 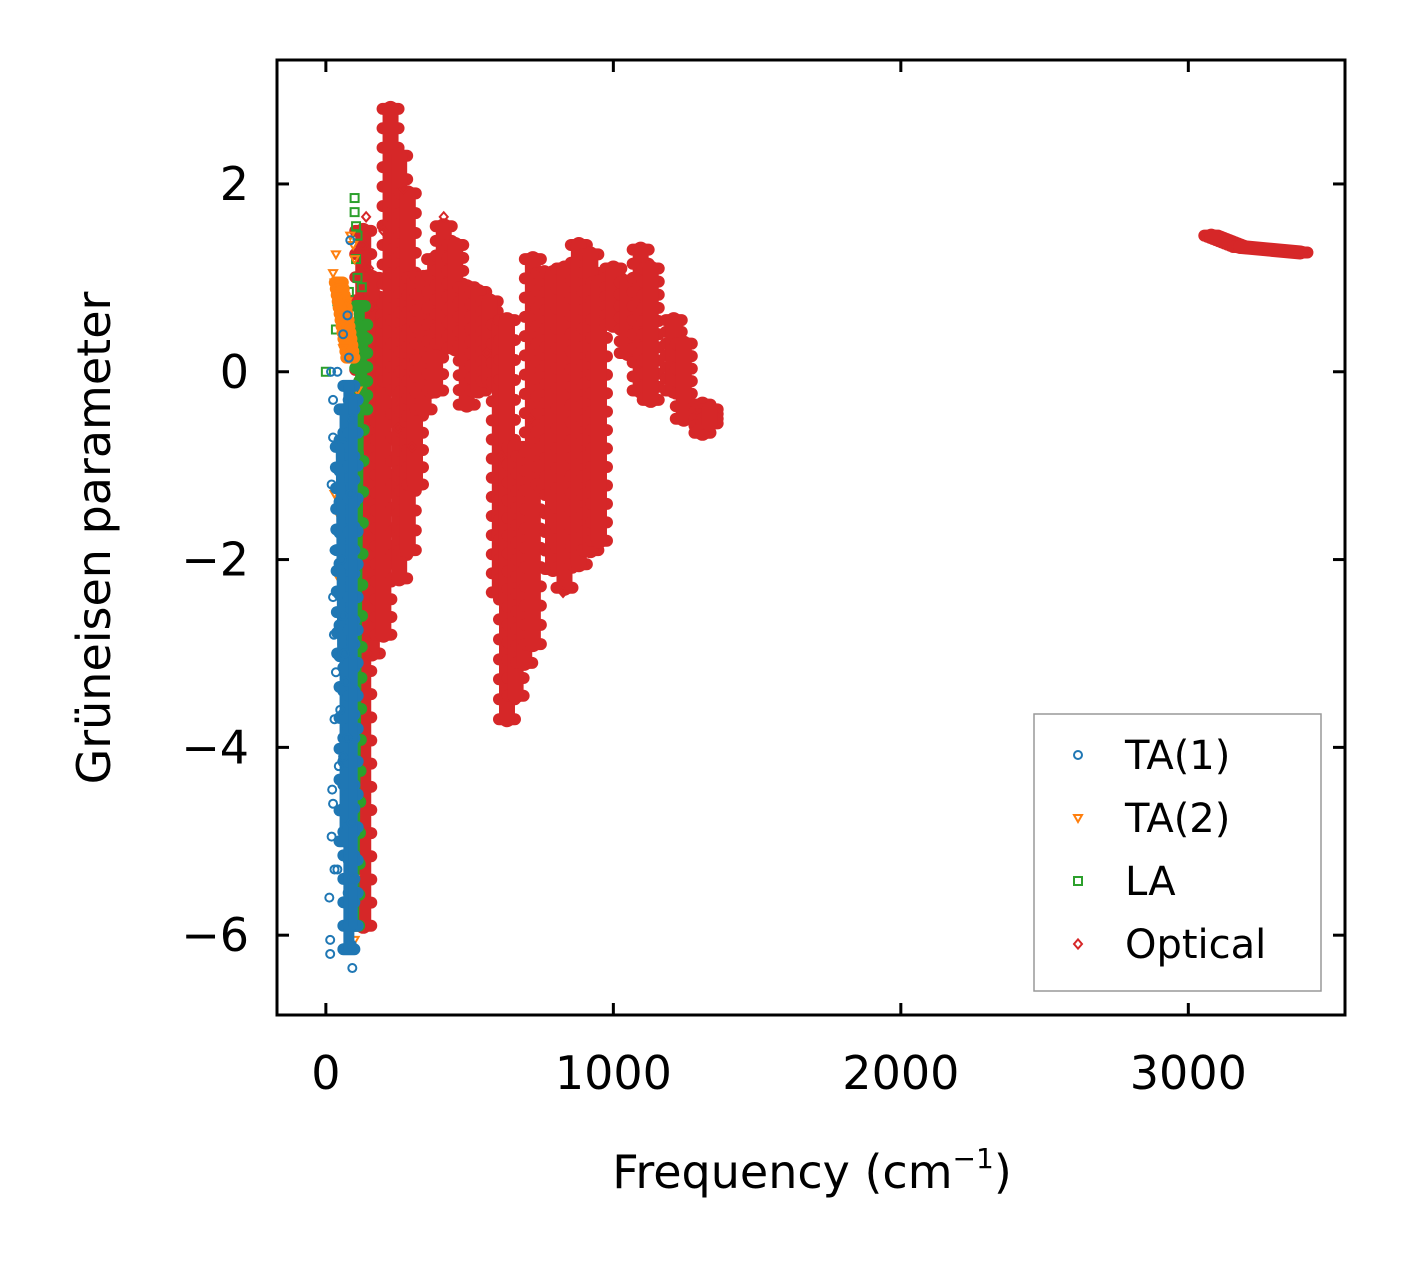 What do you see at coordinates (94, 537) in the screenshot?
I see `y-axis-label: Grüneisen parameter` at bounding box center [94, 537].